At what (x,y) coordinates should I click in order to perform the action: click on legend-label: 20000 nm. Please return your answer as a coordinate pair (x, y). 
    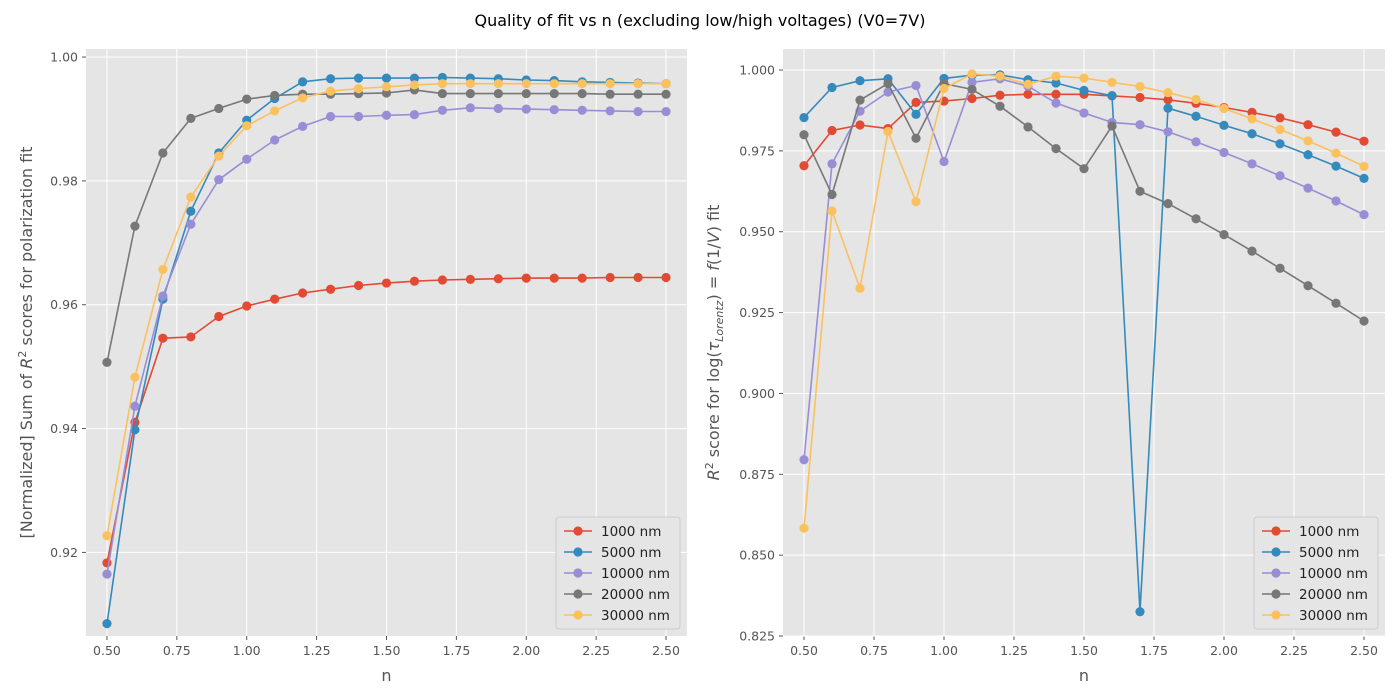
    Looking at the image, I should click on (635, 595).